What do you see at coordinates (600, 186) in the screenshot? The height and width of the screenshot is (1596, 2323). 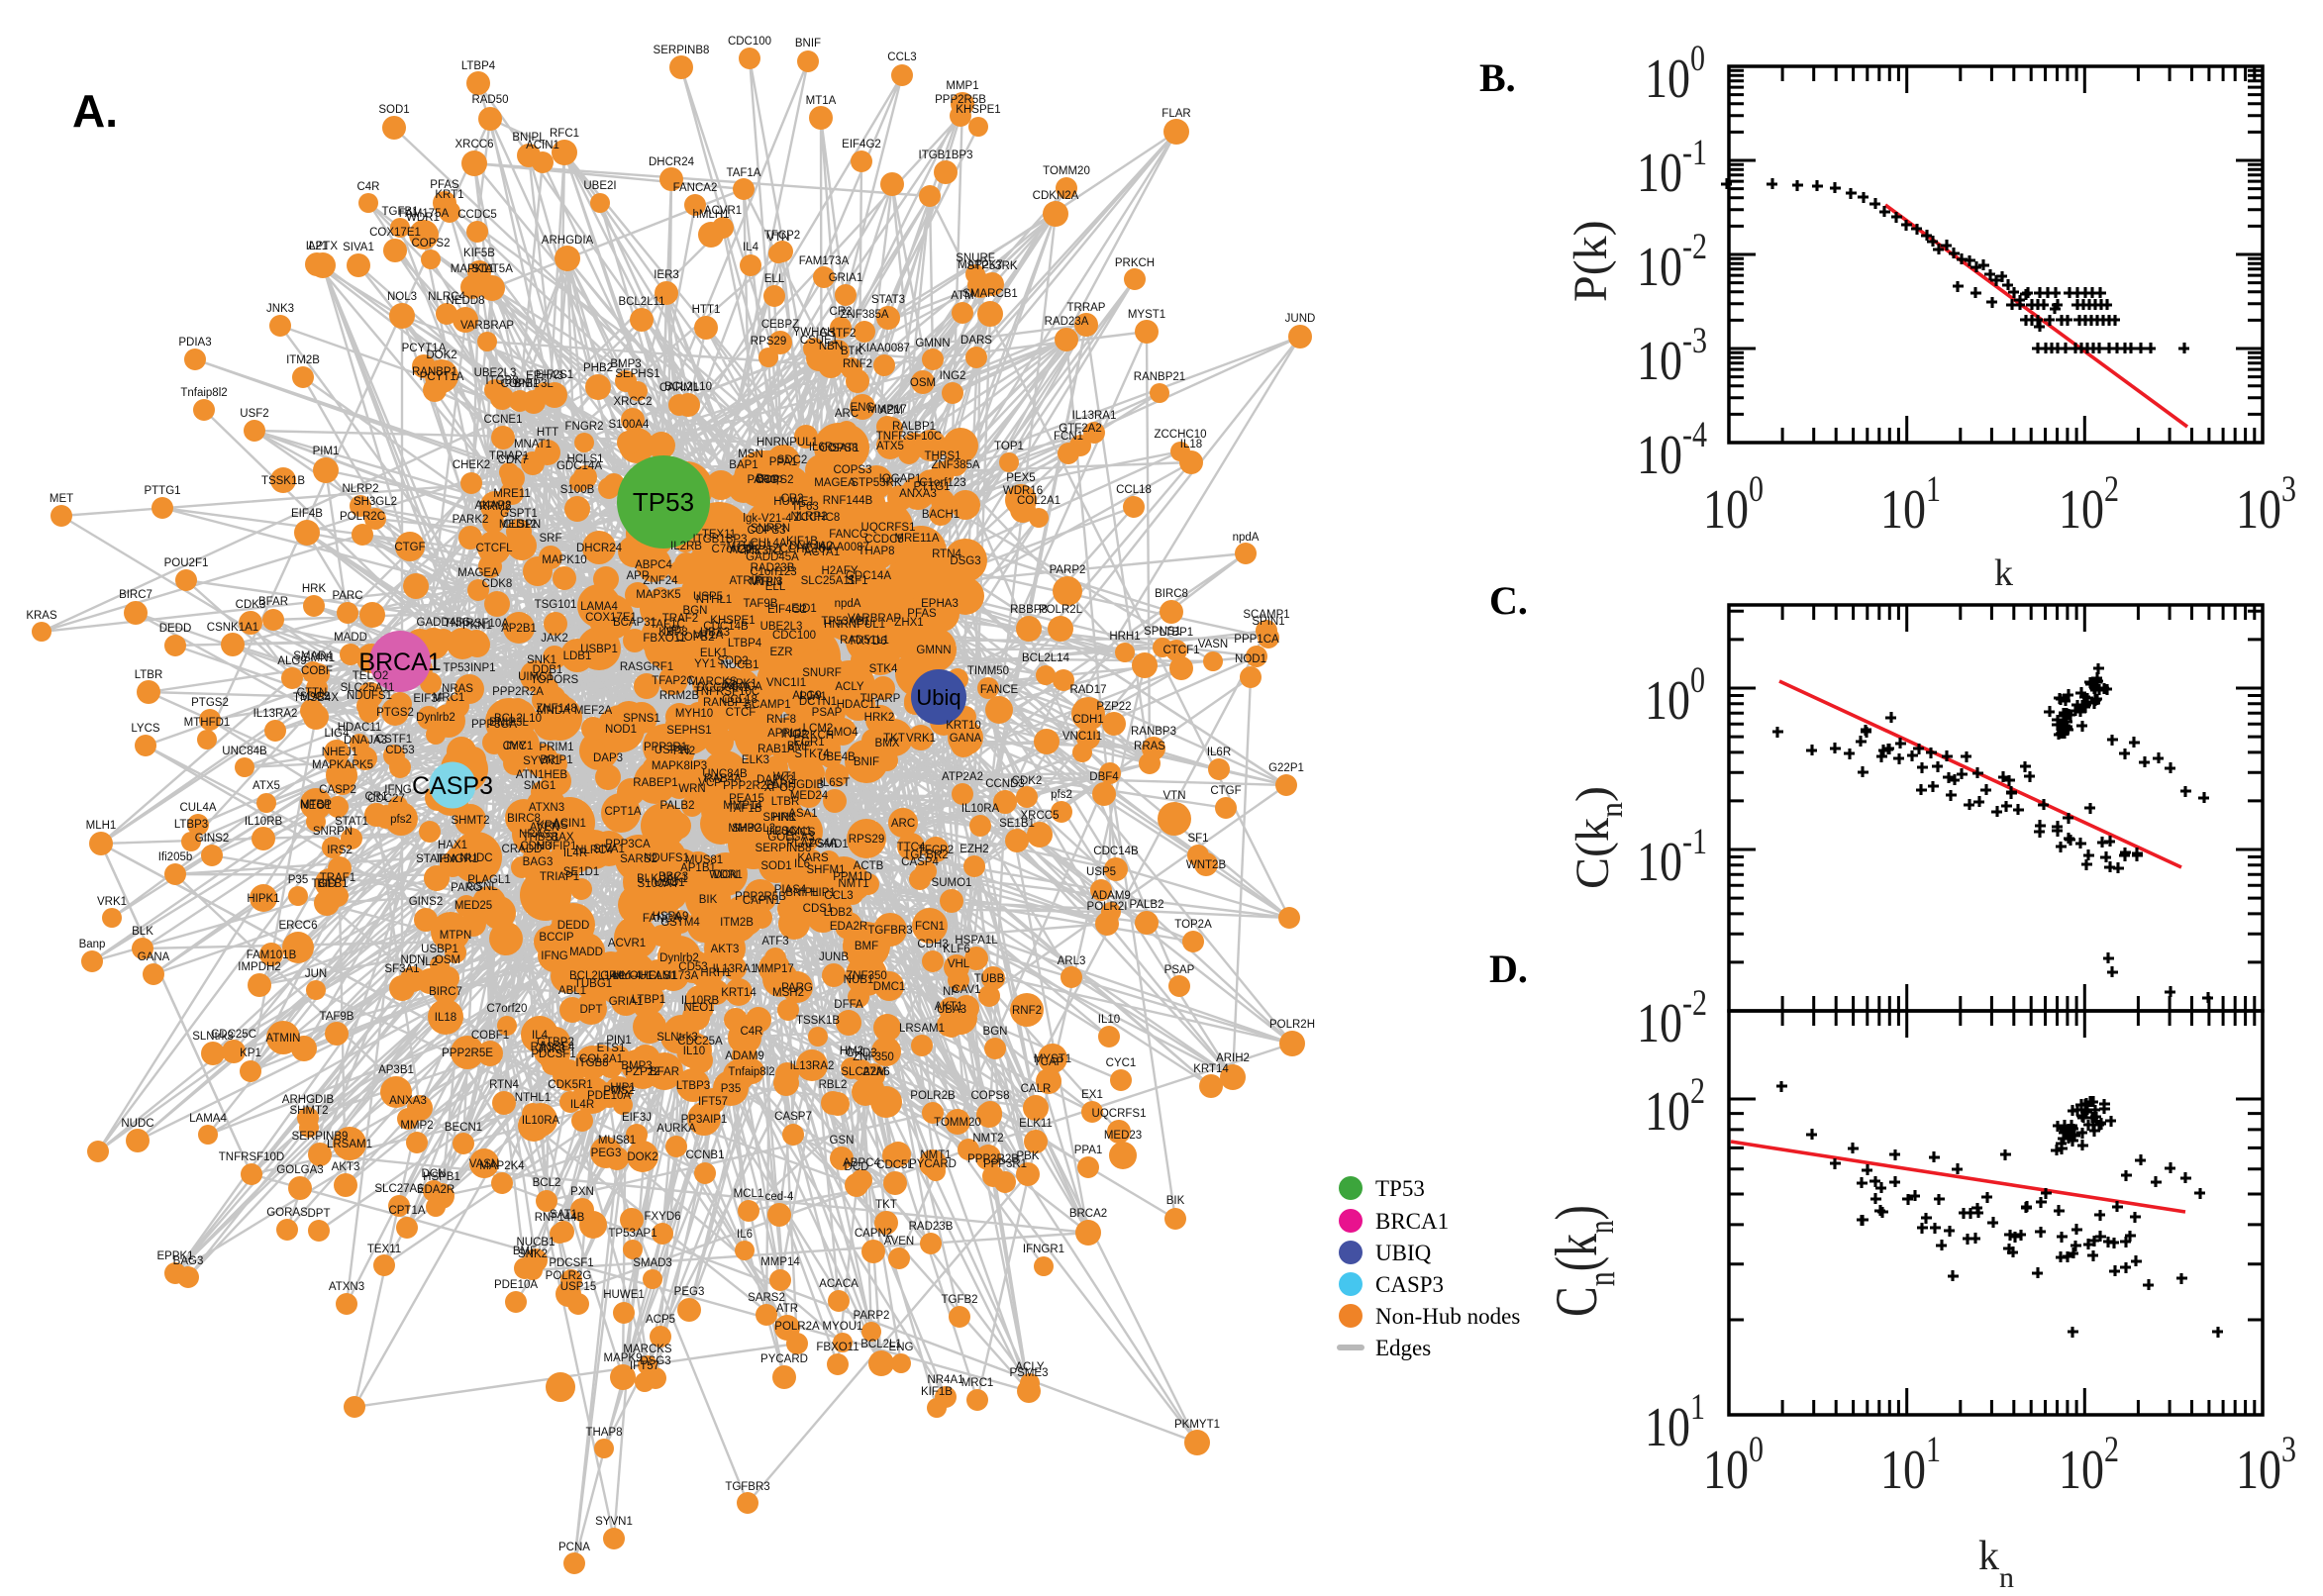 I see `svg-text: UBE2I` at bounding box center [600, 186].